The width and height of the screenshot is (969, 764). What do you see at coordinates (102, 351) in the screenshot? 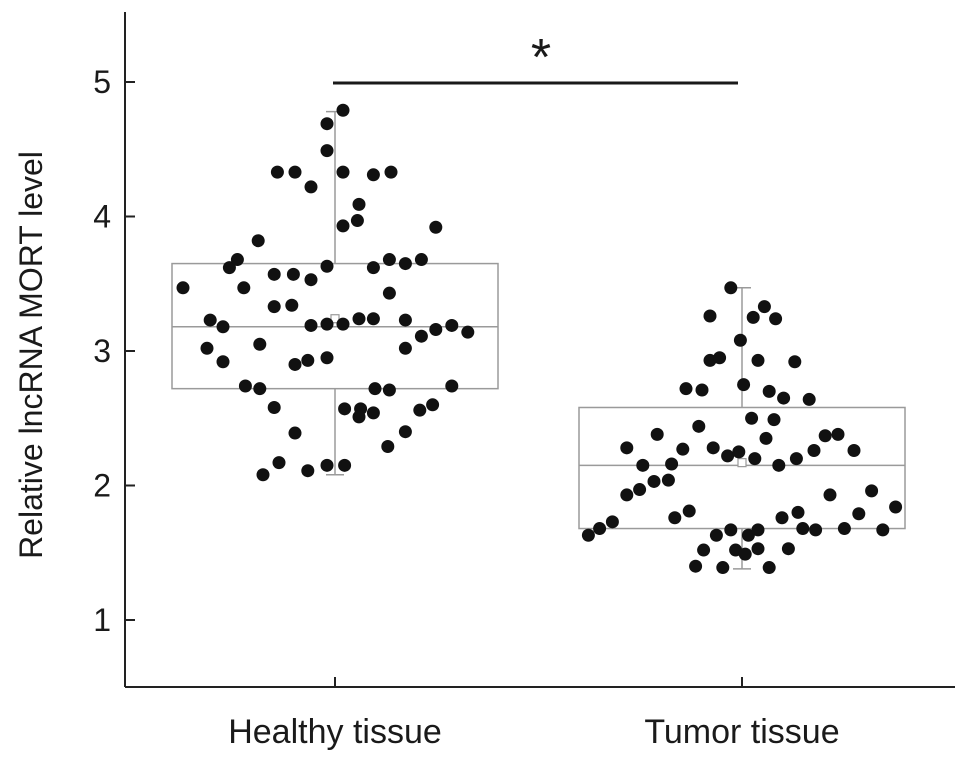
I see `y-tick-label: 3` at bounding box center [102, 351].